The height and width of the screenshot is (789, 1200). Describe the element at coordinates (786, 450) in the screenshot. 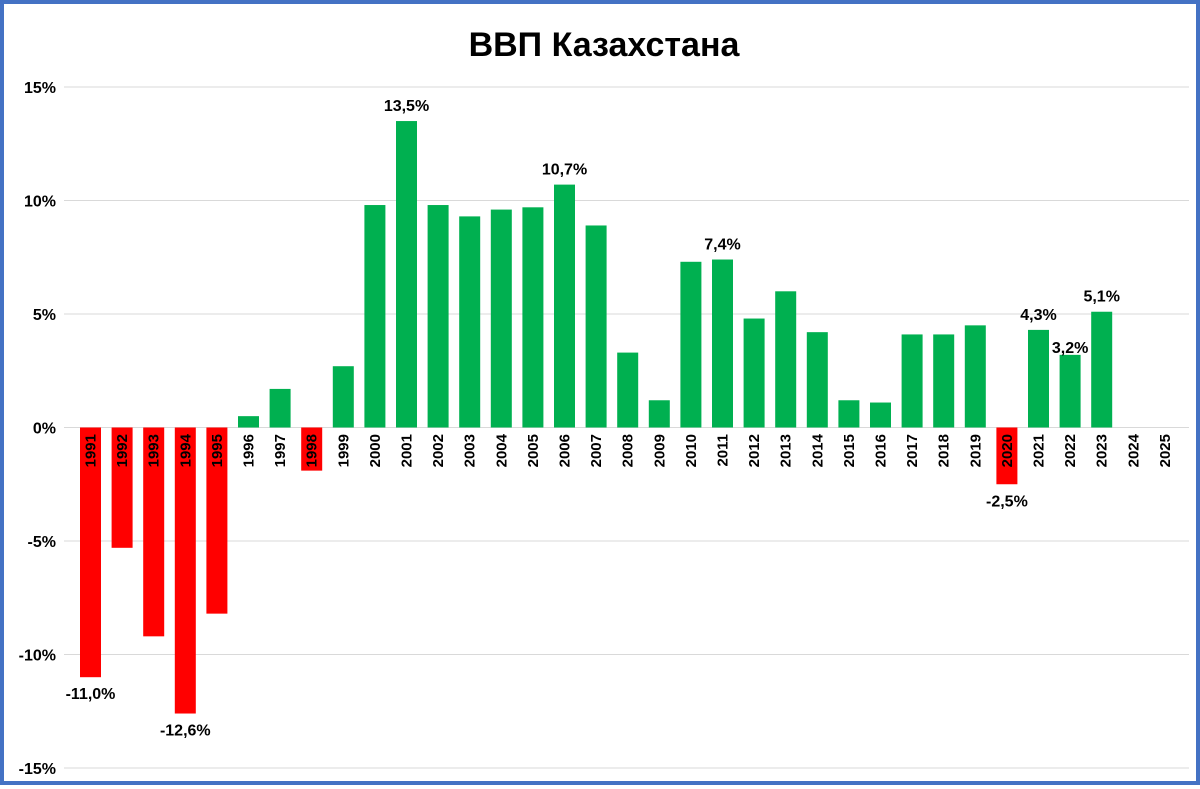

I see `category-label-2013: 2013` at that location.